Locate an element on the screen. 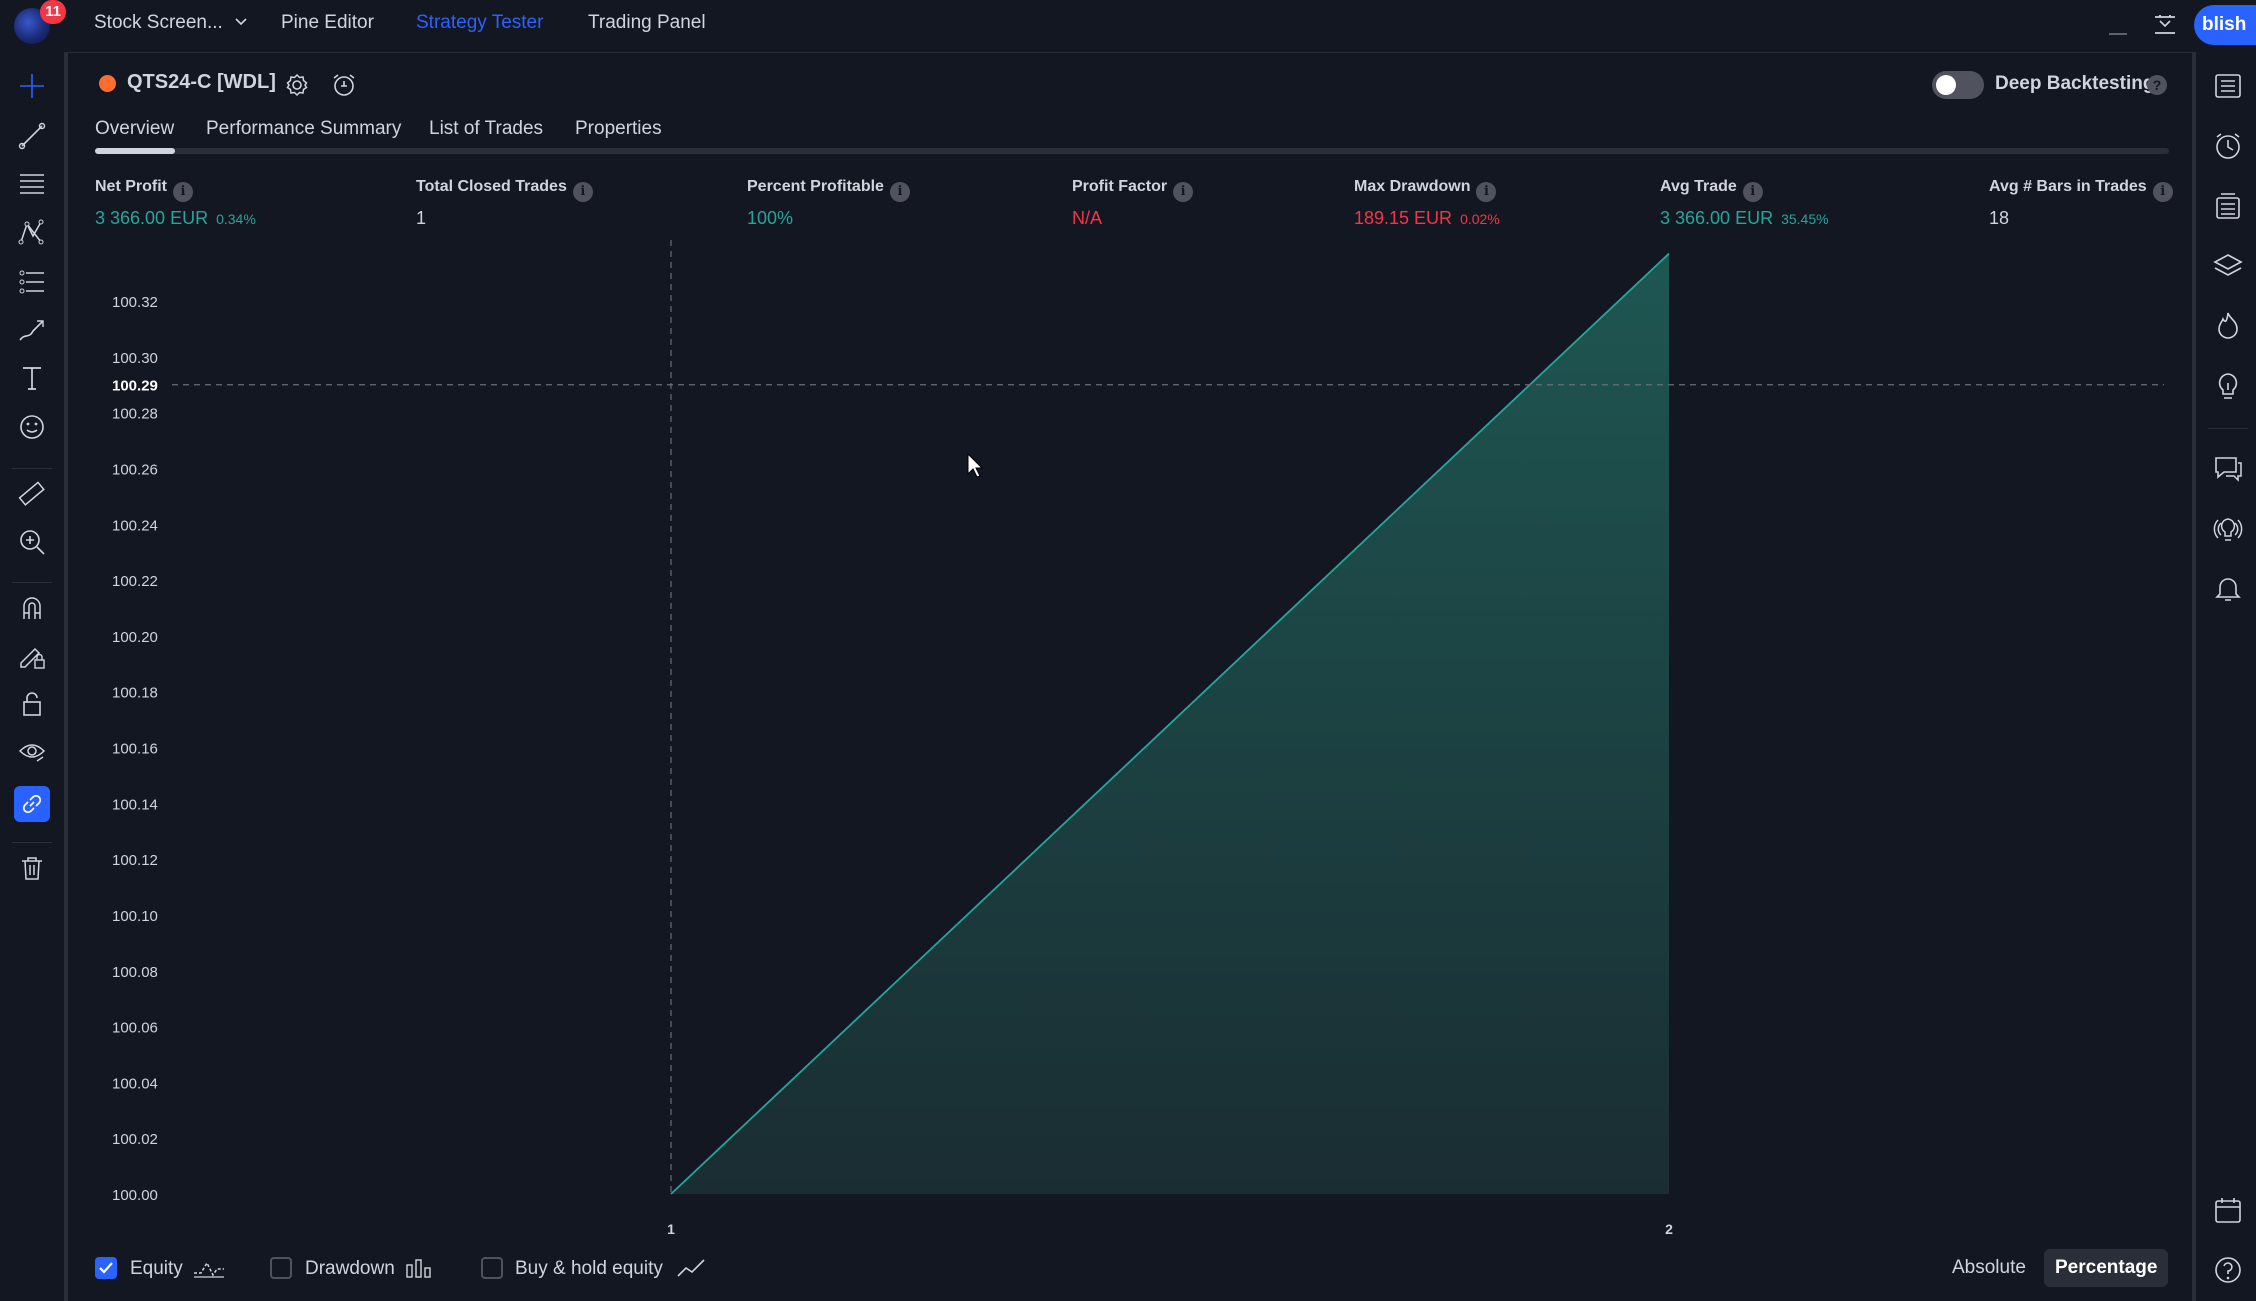 The height and width of the screenshot is (1301, 2256). y-tick-label: 100.22 is located at coordinates (135, 581).